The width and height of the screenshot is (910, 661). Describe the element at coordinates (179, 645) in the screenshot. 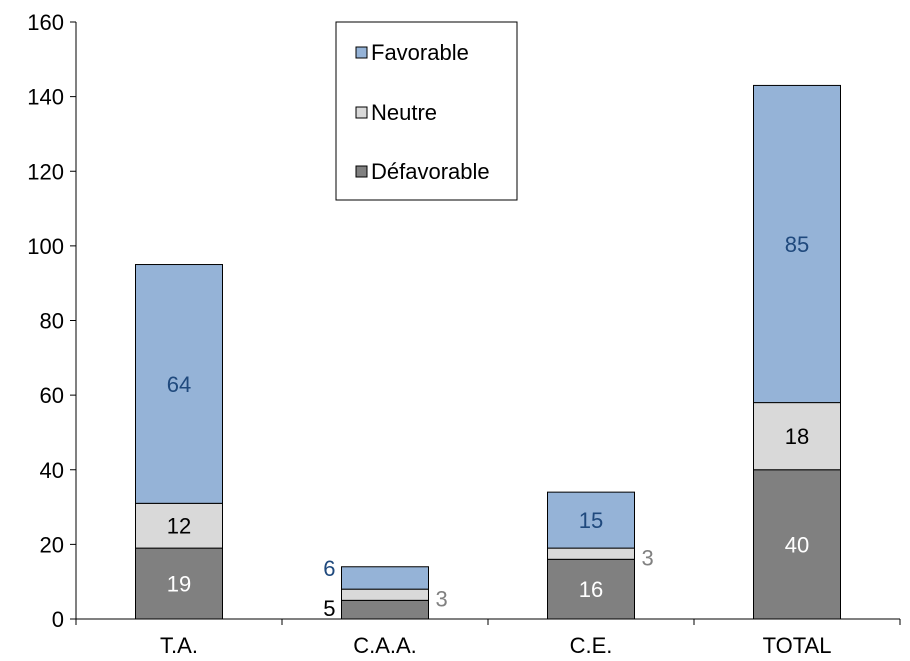

I see `x-category-label: T.A.` at that location.